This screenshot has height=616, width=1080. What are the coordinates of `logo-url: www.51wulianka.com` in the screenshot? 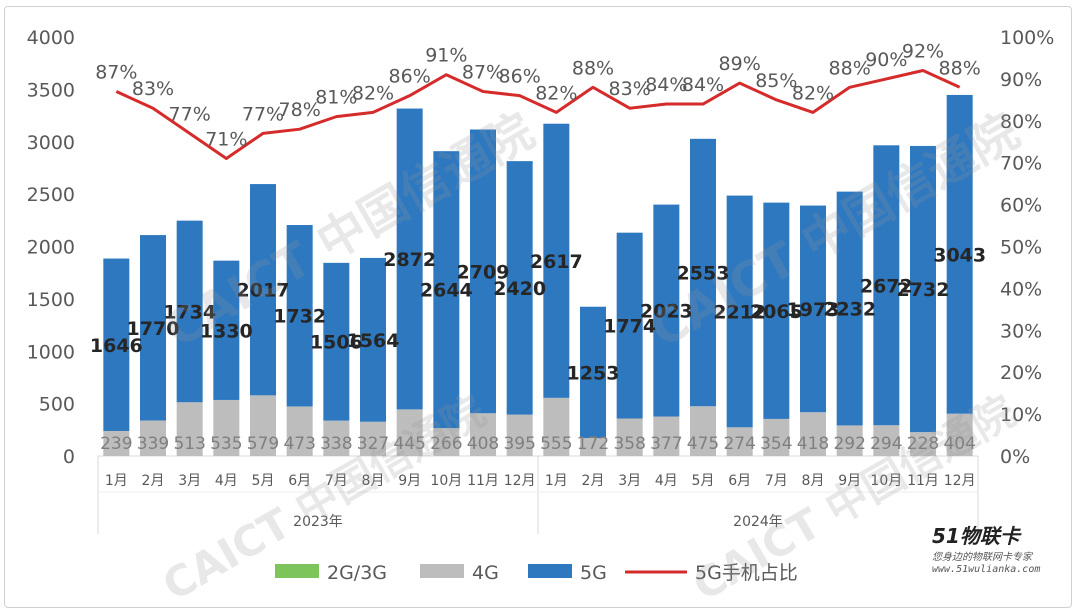 It's located at (986, 569).